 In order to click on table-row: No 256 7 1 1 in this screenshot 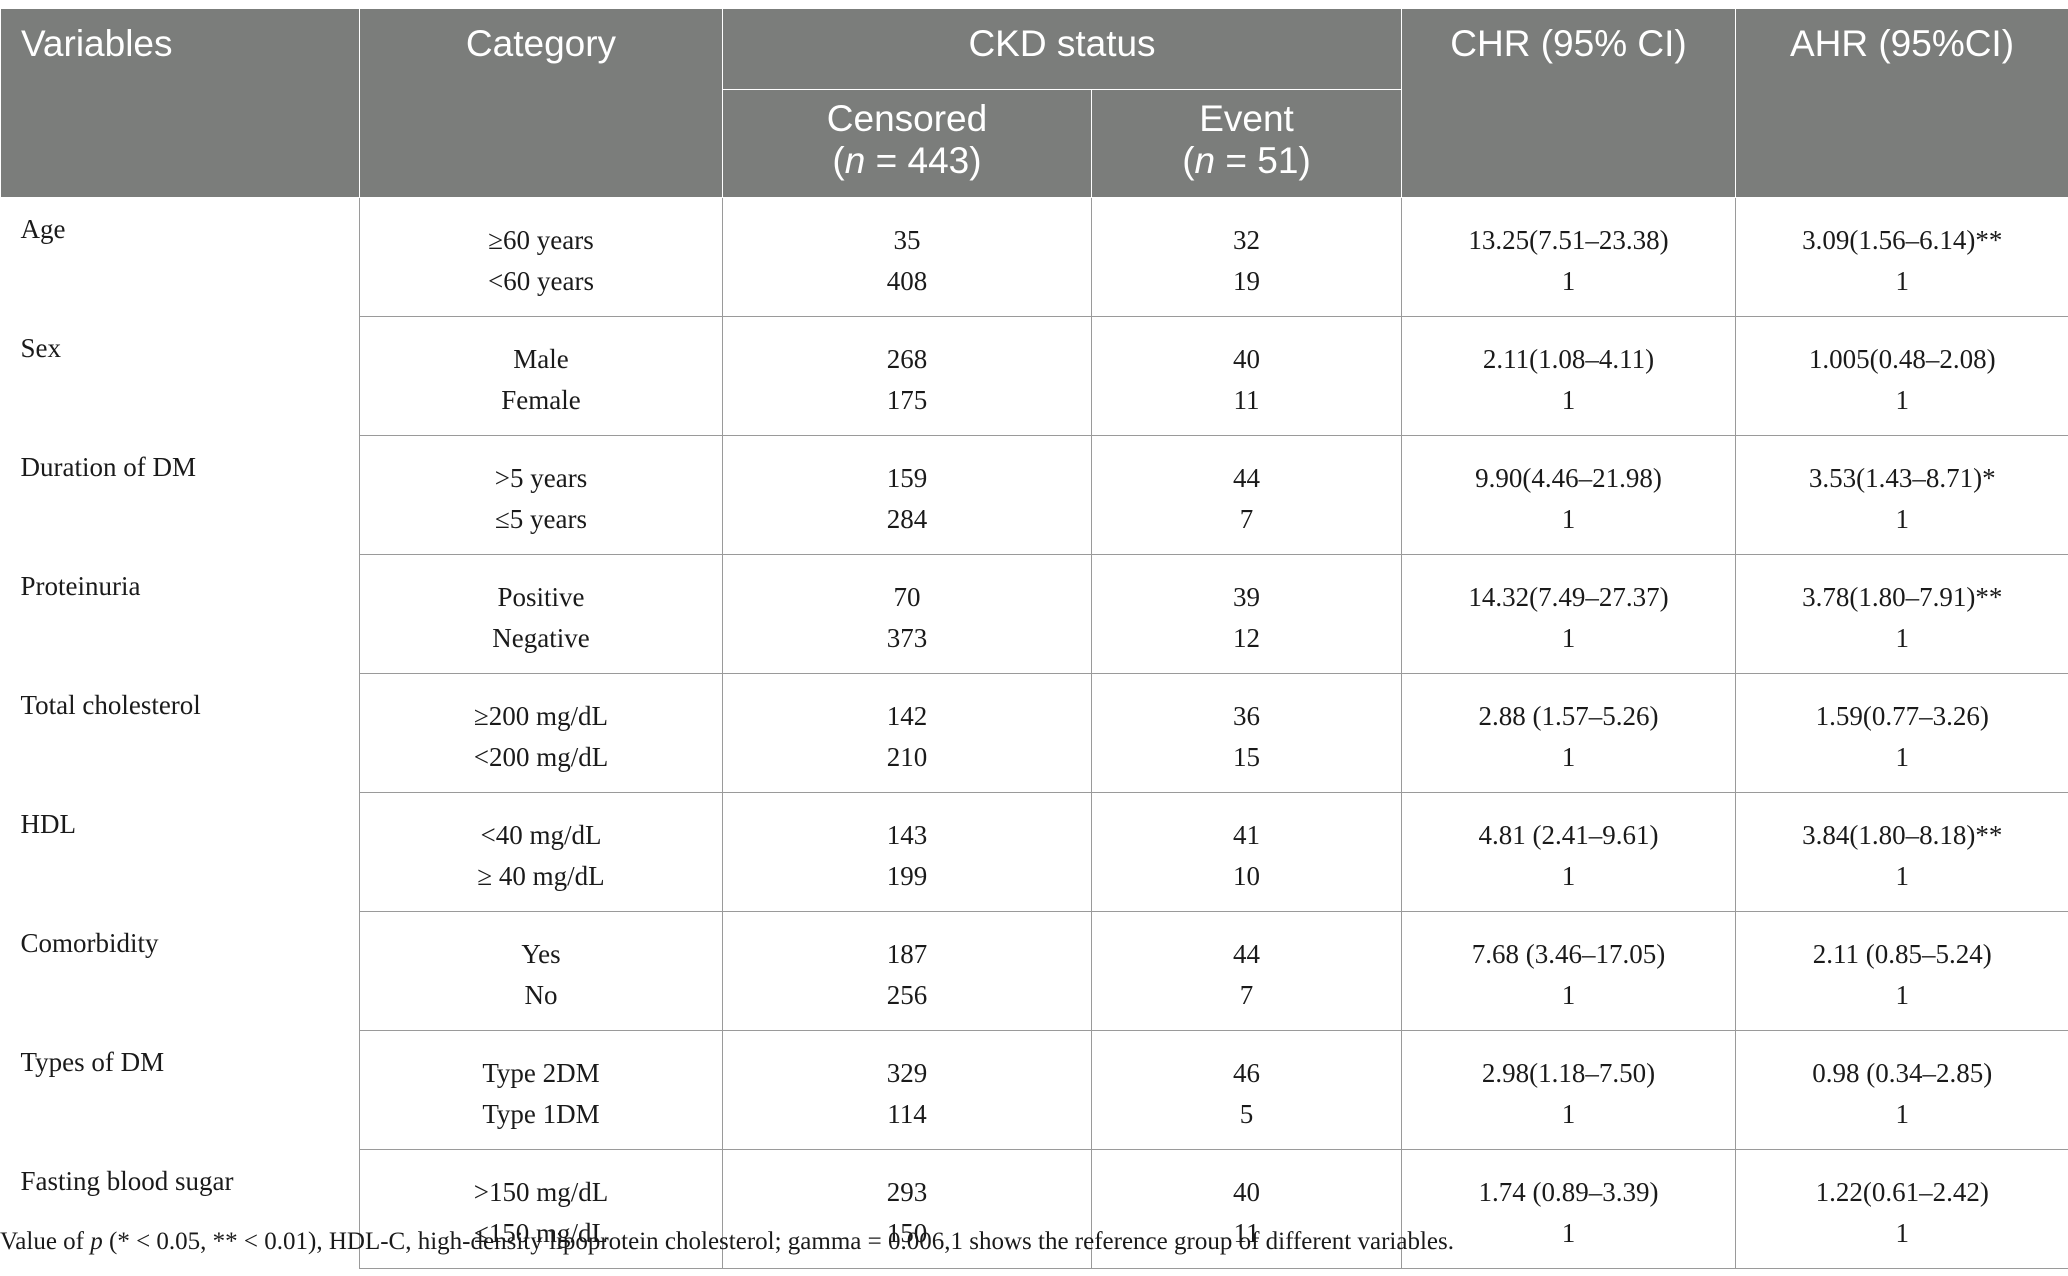, I will do `click(1034, 1002)`.